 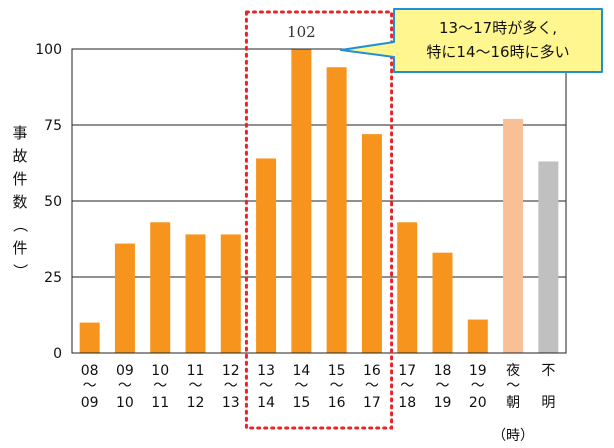 What do you see at coordinates (513, 371) in the screenshot?
I see `x-tick-label: 夜` at bounding box center [513, 371].